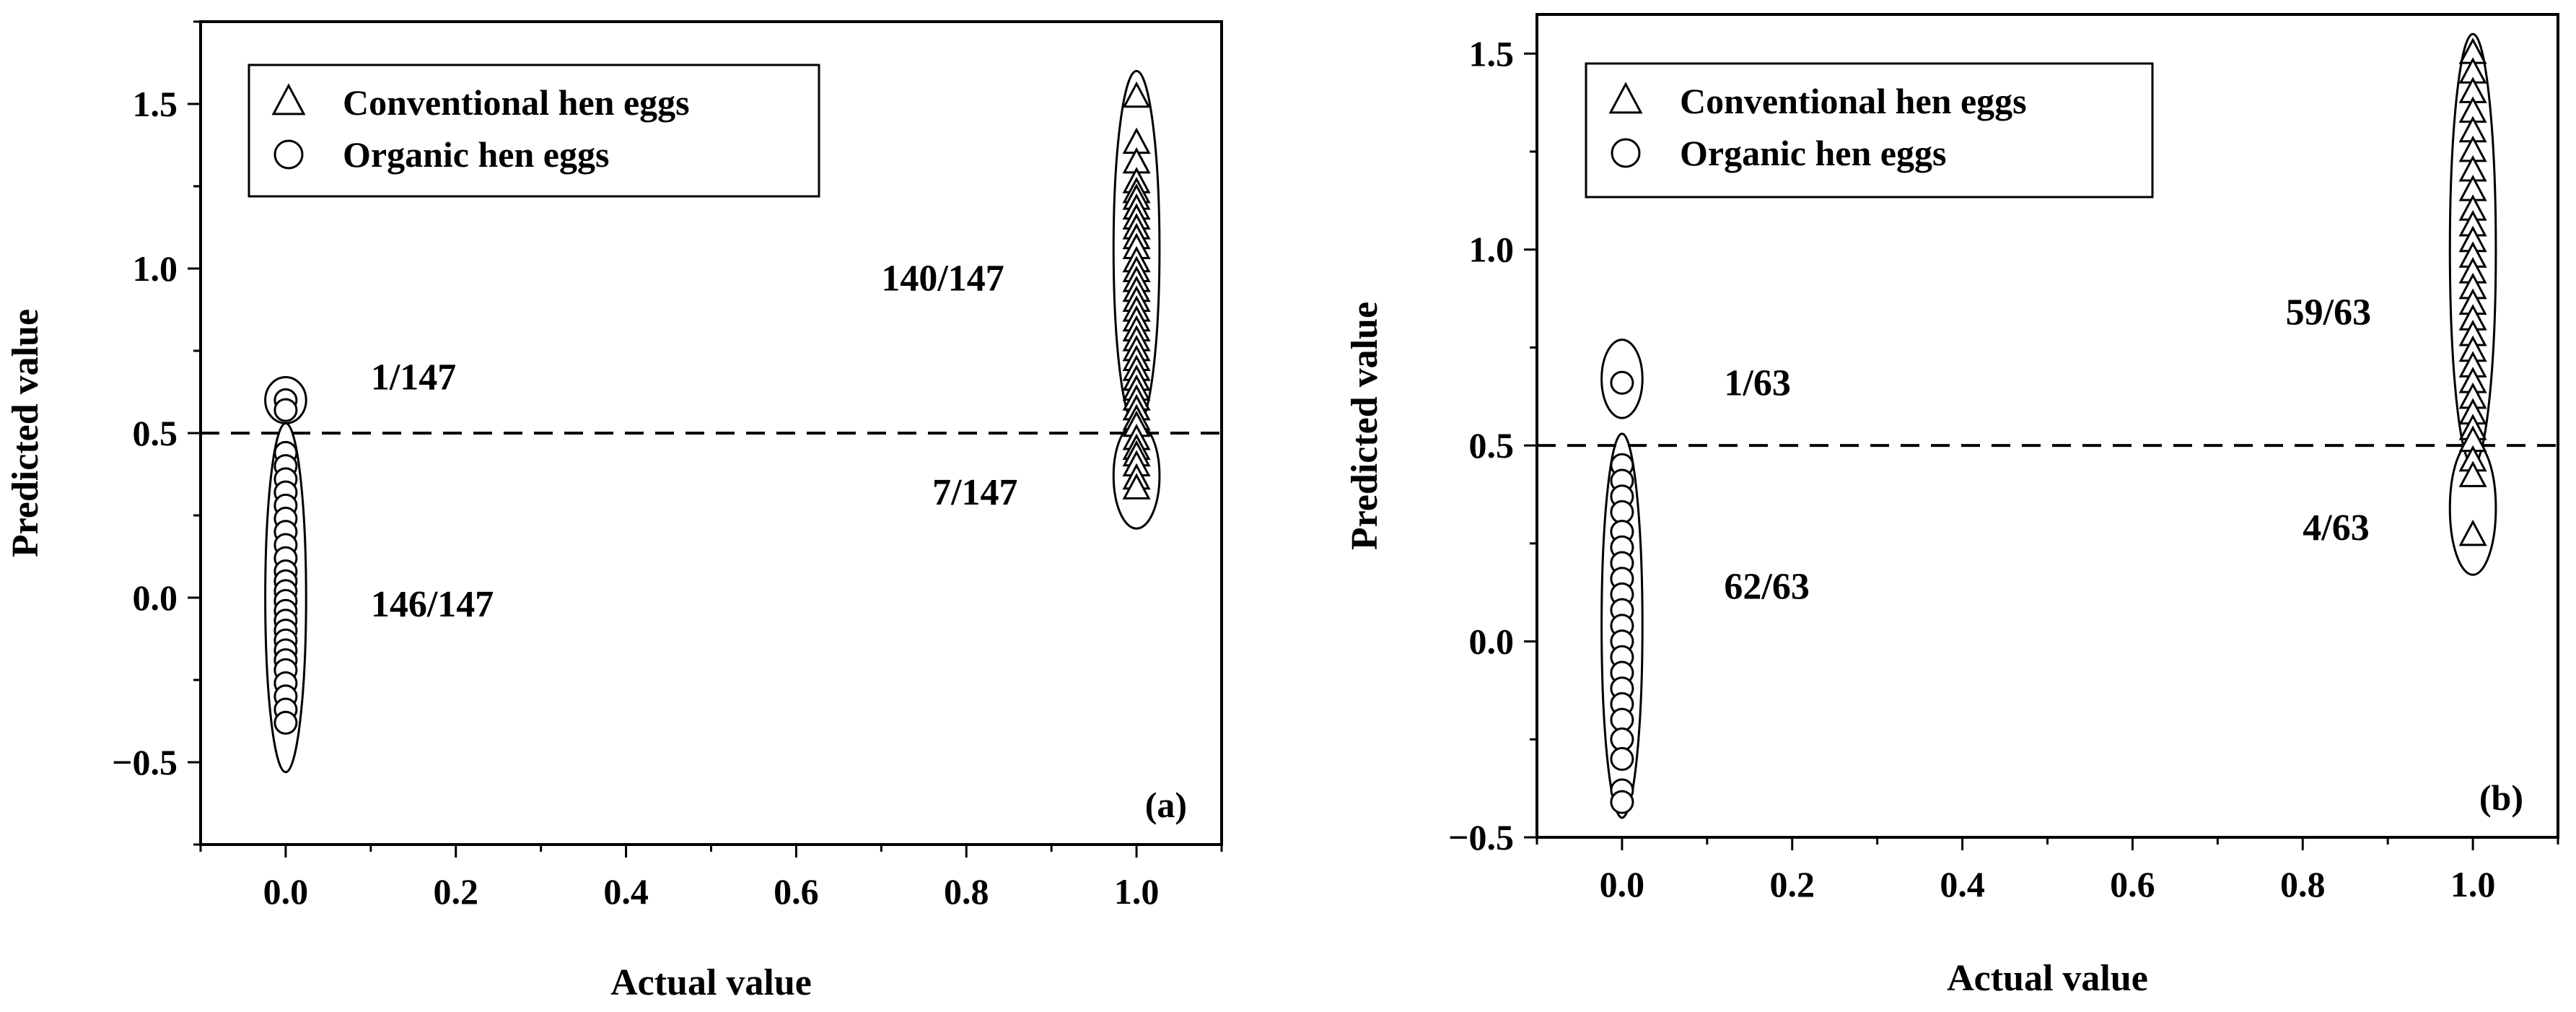 This screenshot has height=1012, width=2576. Describe the element at coordinates (1757, 383) in the screenshot. I see `count-annotation: 1/63` at that location.